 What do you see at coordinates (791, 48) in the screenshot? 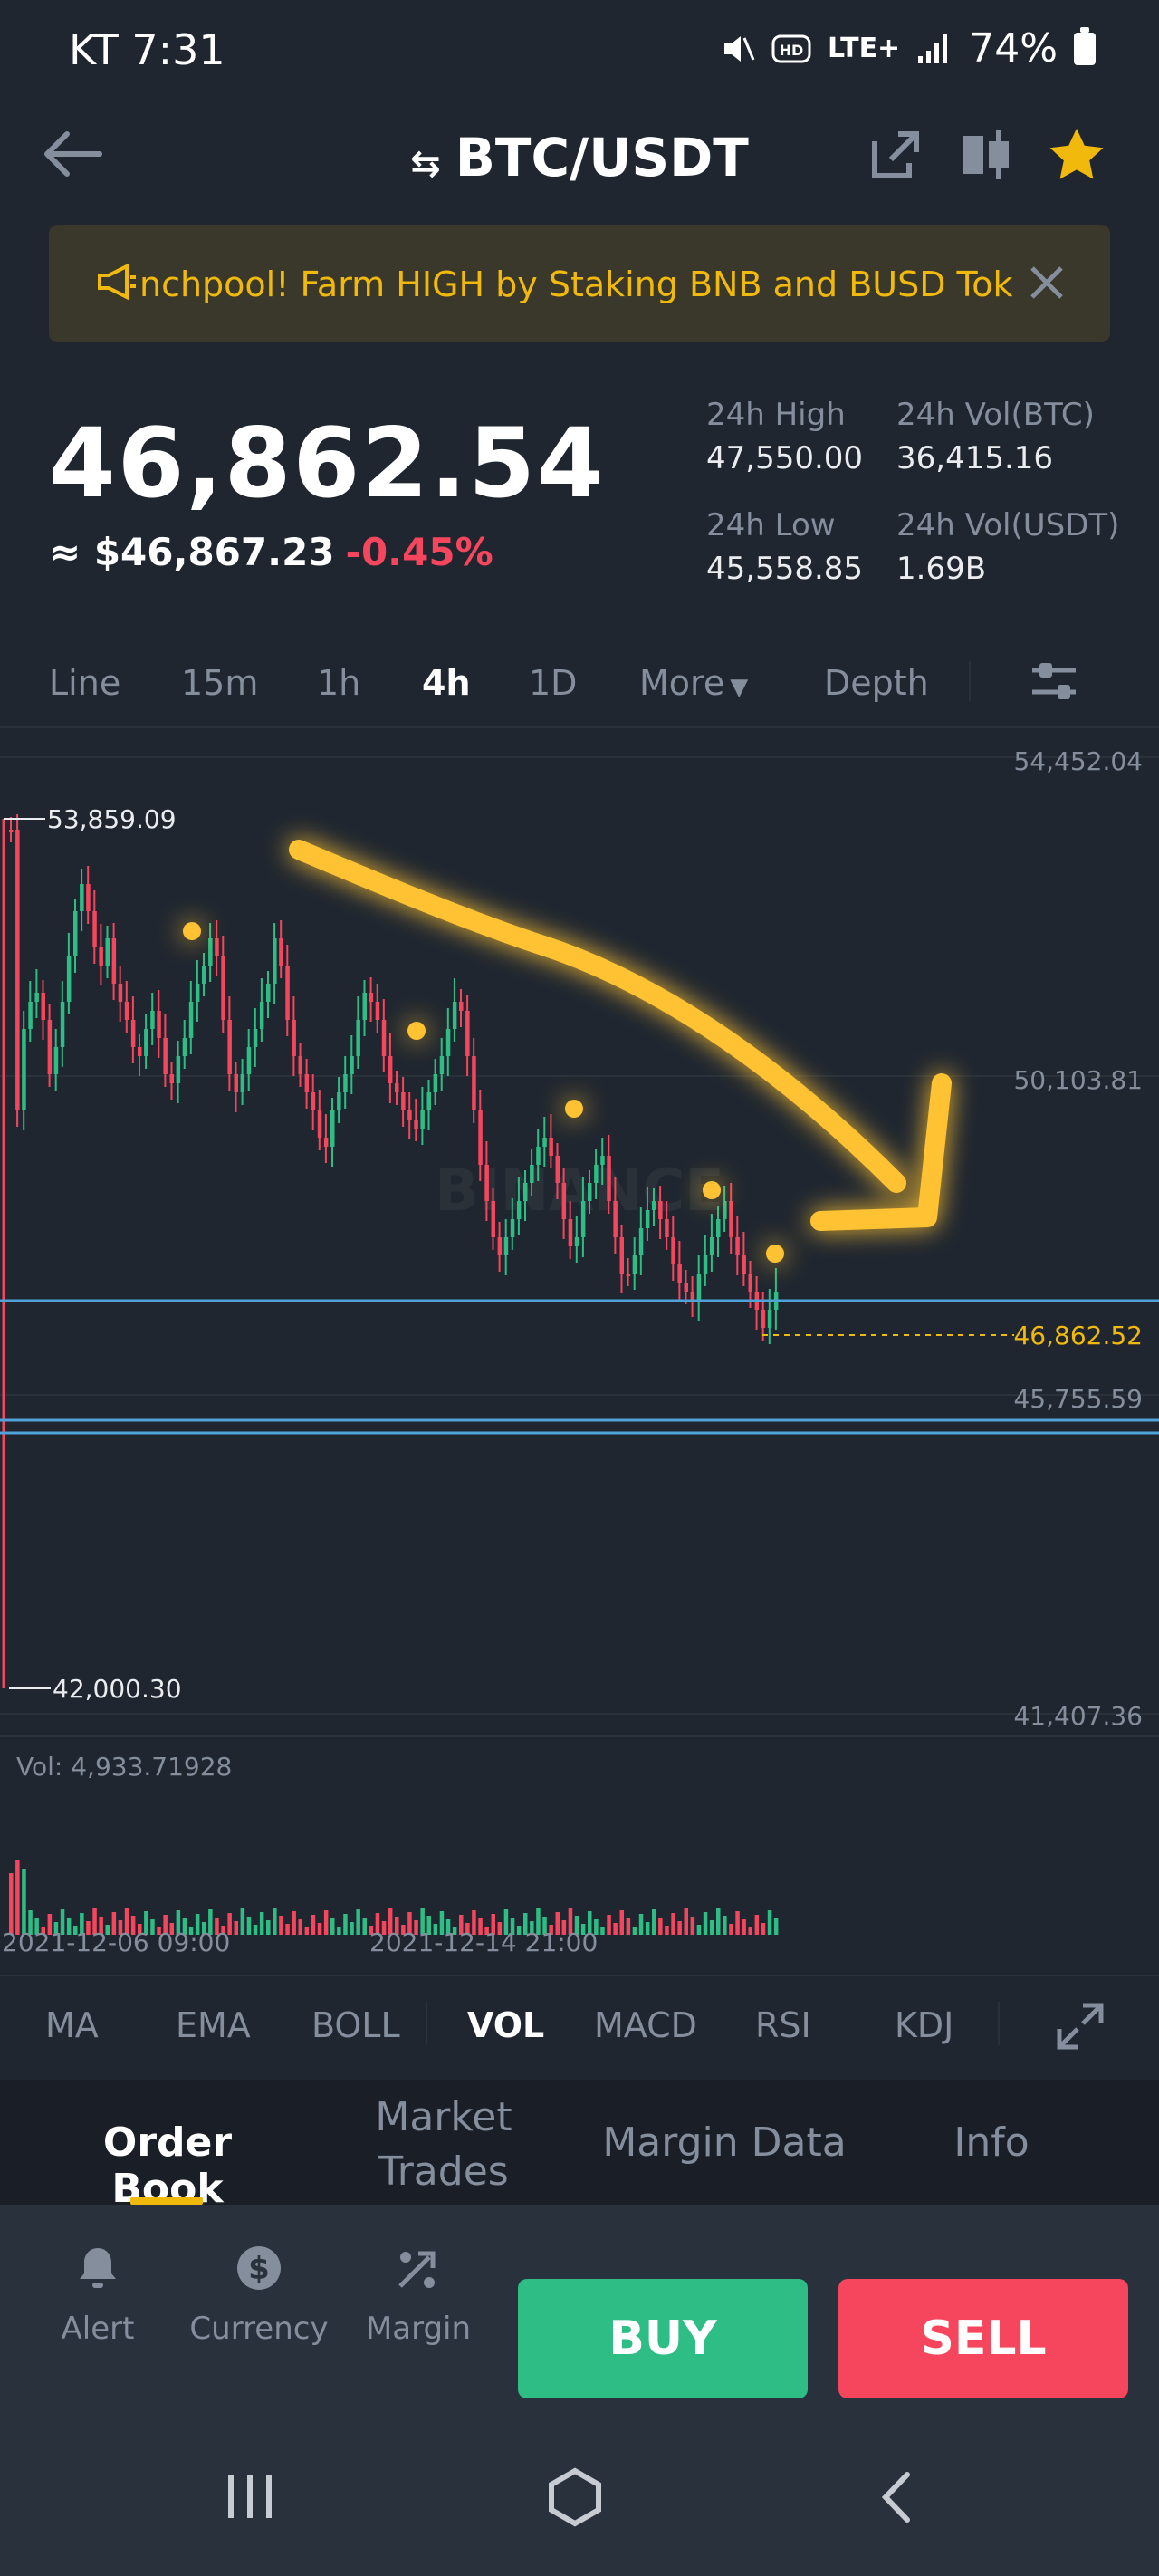
I see `hd-icon: HD` at bounding box center [791, 48].